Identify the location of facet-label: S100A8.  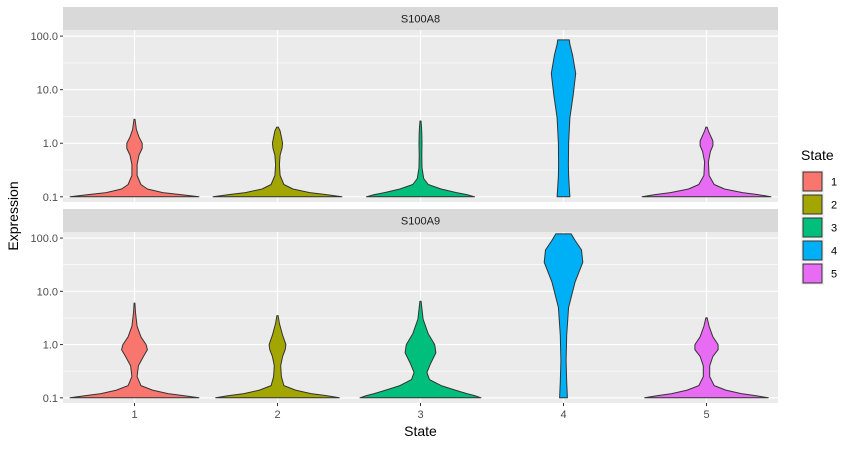
(420, 20).